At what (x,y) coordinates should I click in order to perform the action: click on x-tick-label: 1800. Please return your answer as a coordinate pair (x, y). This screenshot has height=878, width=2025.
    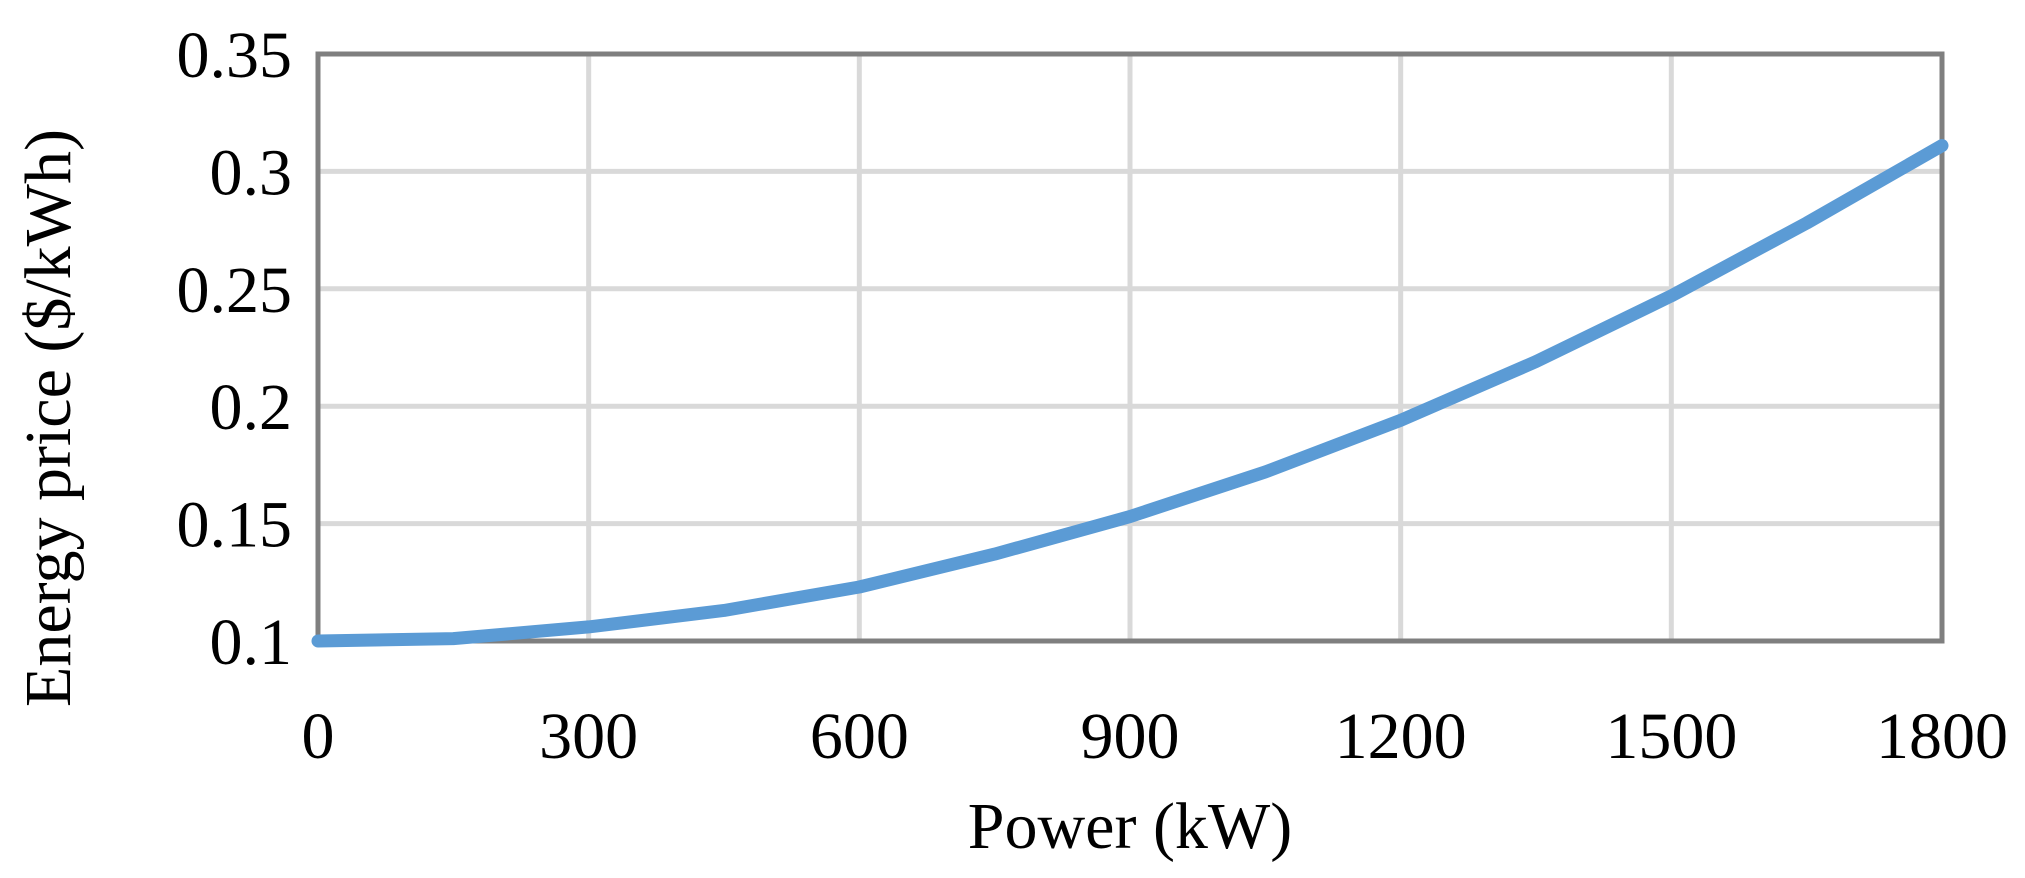
    Looking at the image, I should click on (1942, 736).